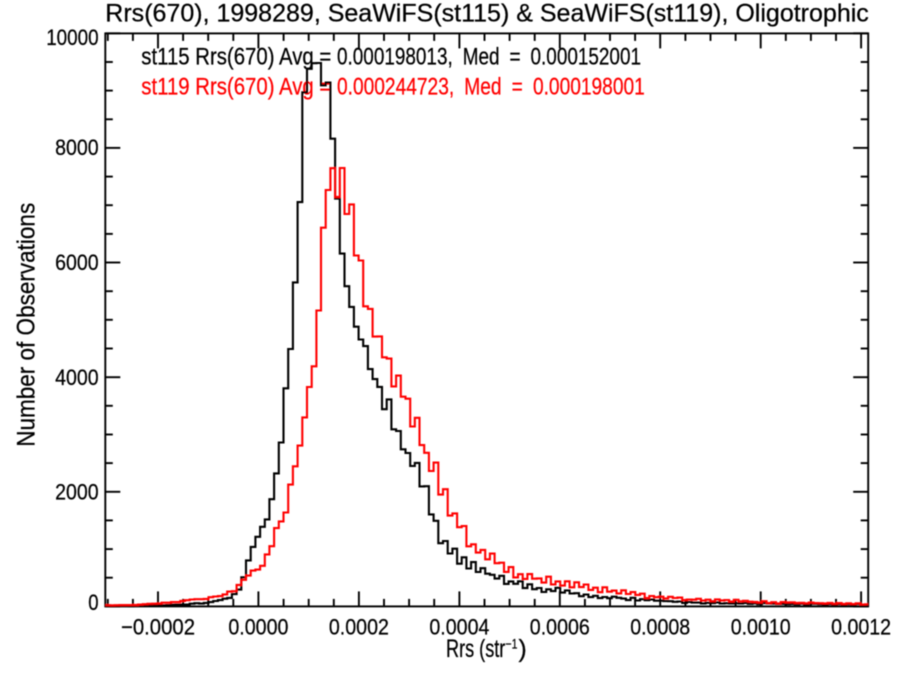 The image size is (900, 675). I want to click on svg-text: st115 Rrs(670) Avg =, so click(236, 57).